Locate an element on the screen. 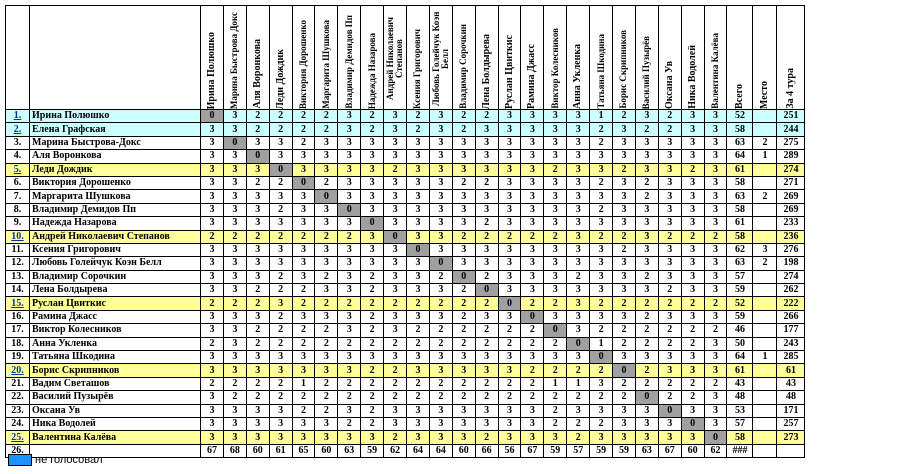  participant-name: Валентина Калёва is located at coordinates (115, 437).